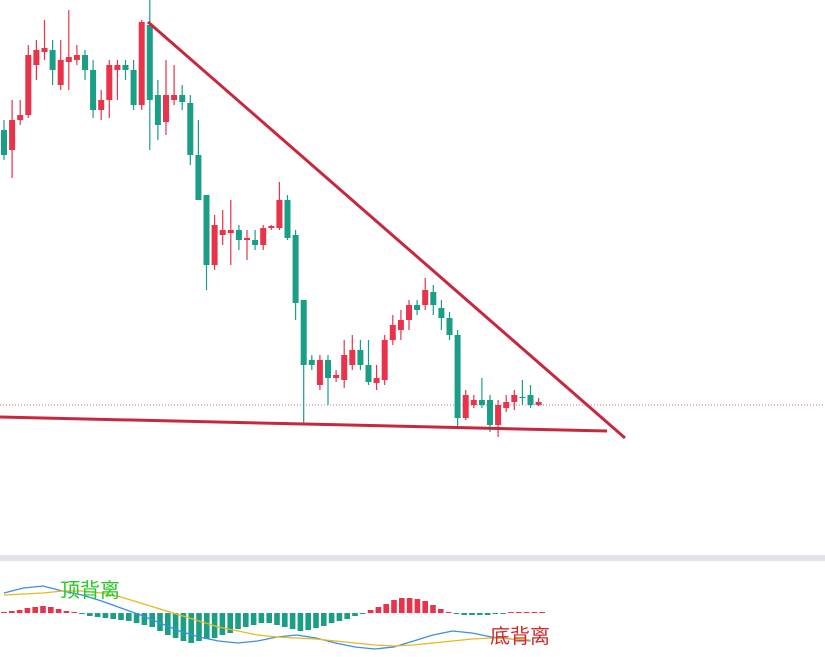 The image size is (825, 657). Describe the element at coordinates (412, 558) in the screenshot. I see `pane-separator` at that location.